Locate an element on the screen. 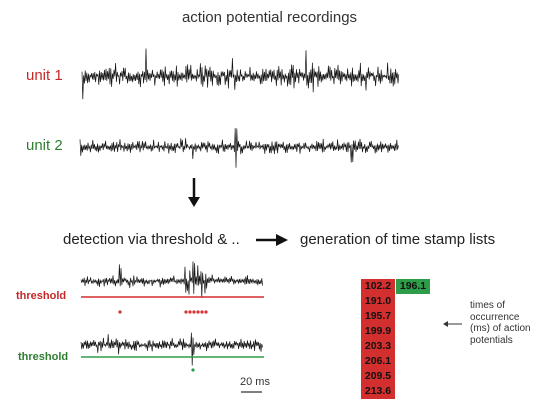  unit-2-label: unit 2 is located at coordinates (44, 145).